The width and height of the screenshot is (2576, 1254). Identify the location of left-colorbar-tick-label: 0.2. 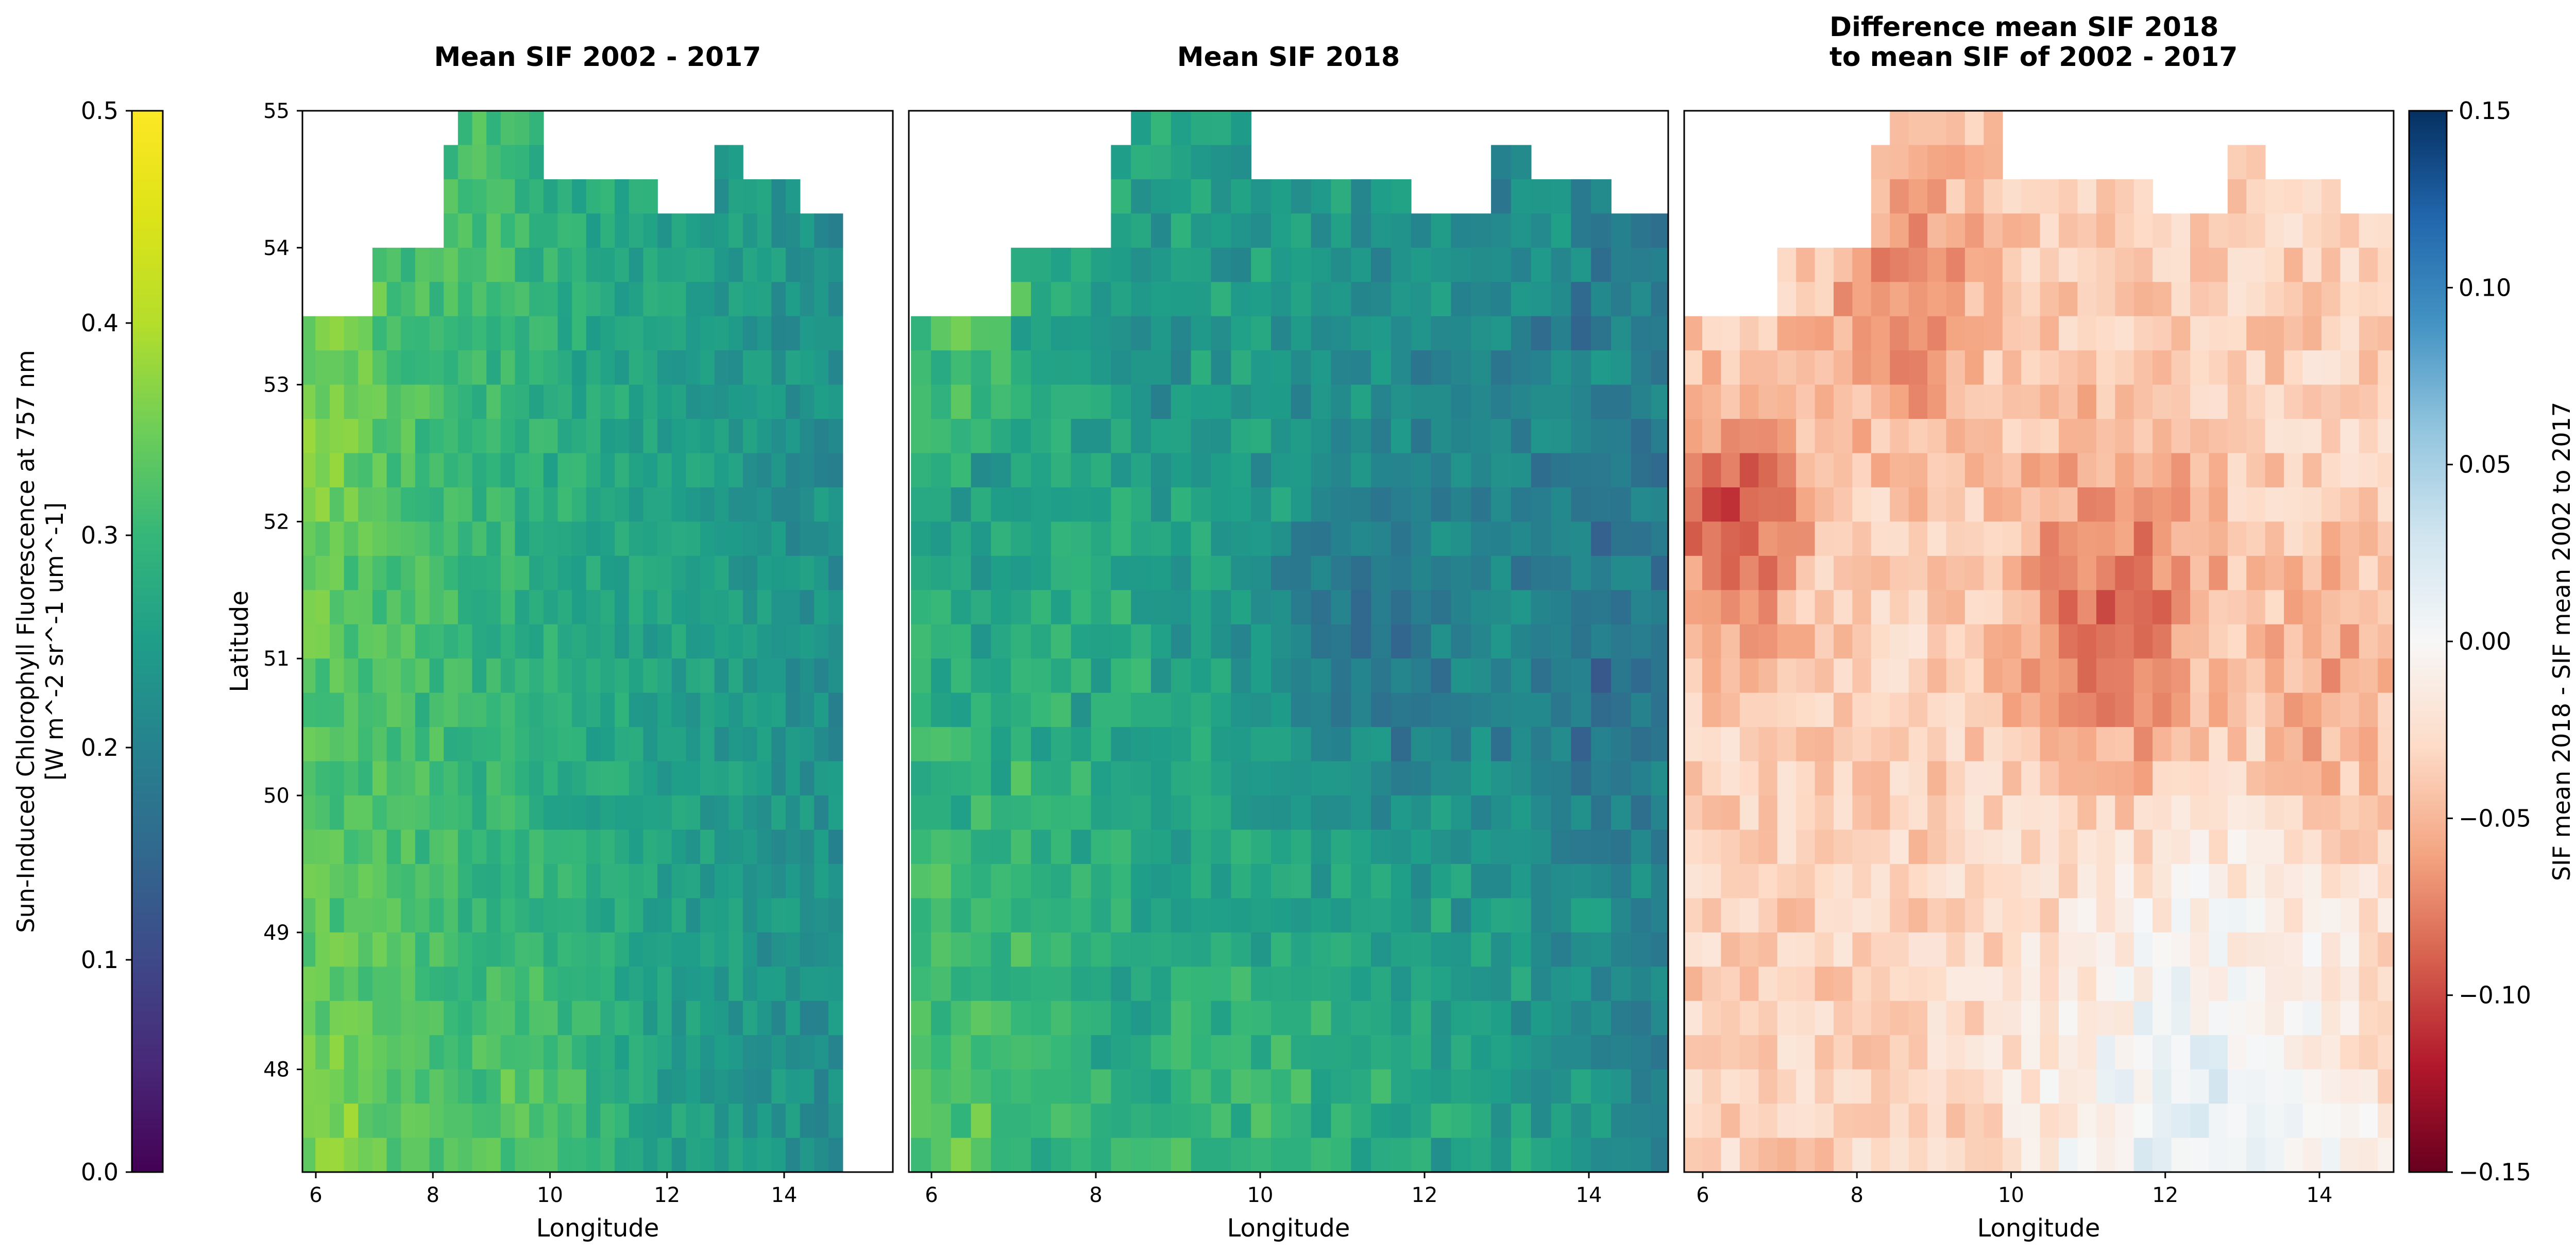
(99, 748).